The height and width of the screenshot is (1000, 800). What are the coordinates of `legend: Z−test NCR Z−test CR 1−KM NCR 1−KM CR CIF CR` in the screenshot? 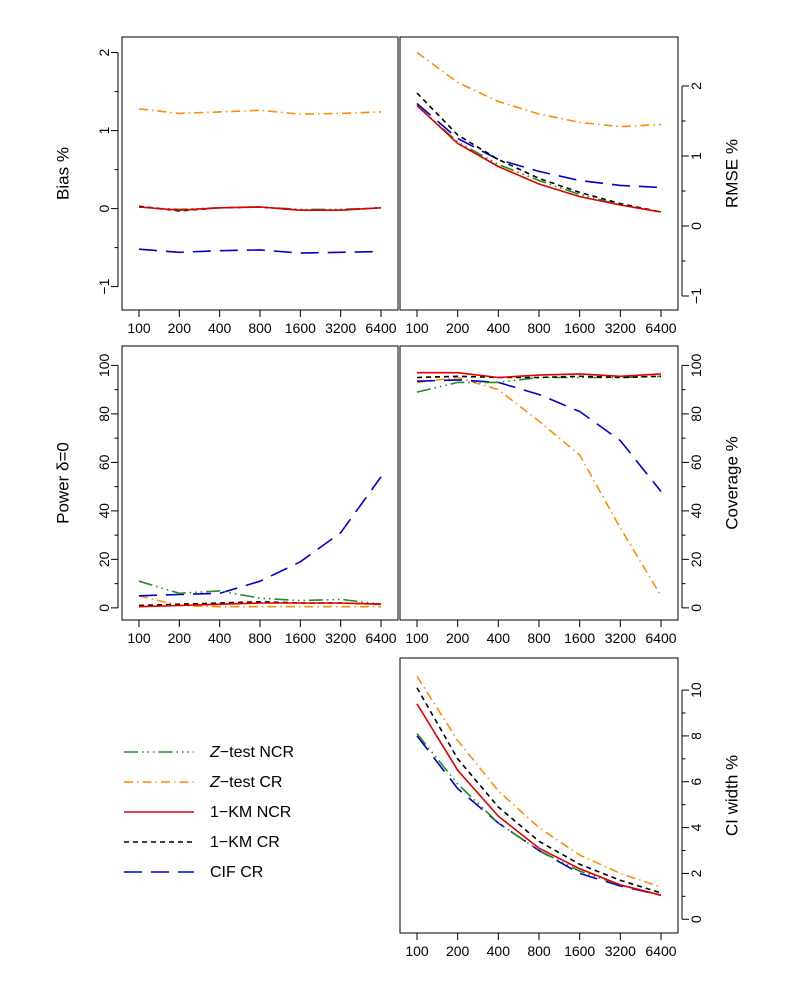 It's located at (209, 812).